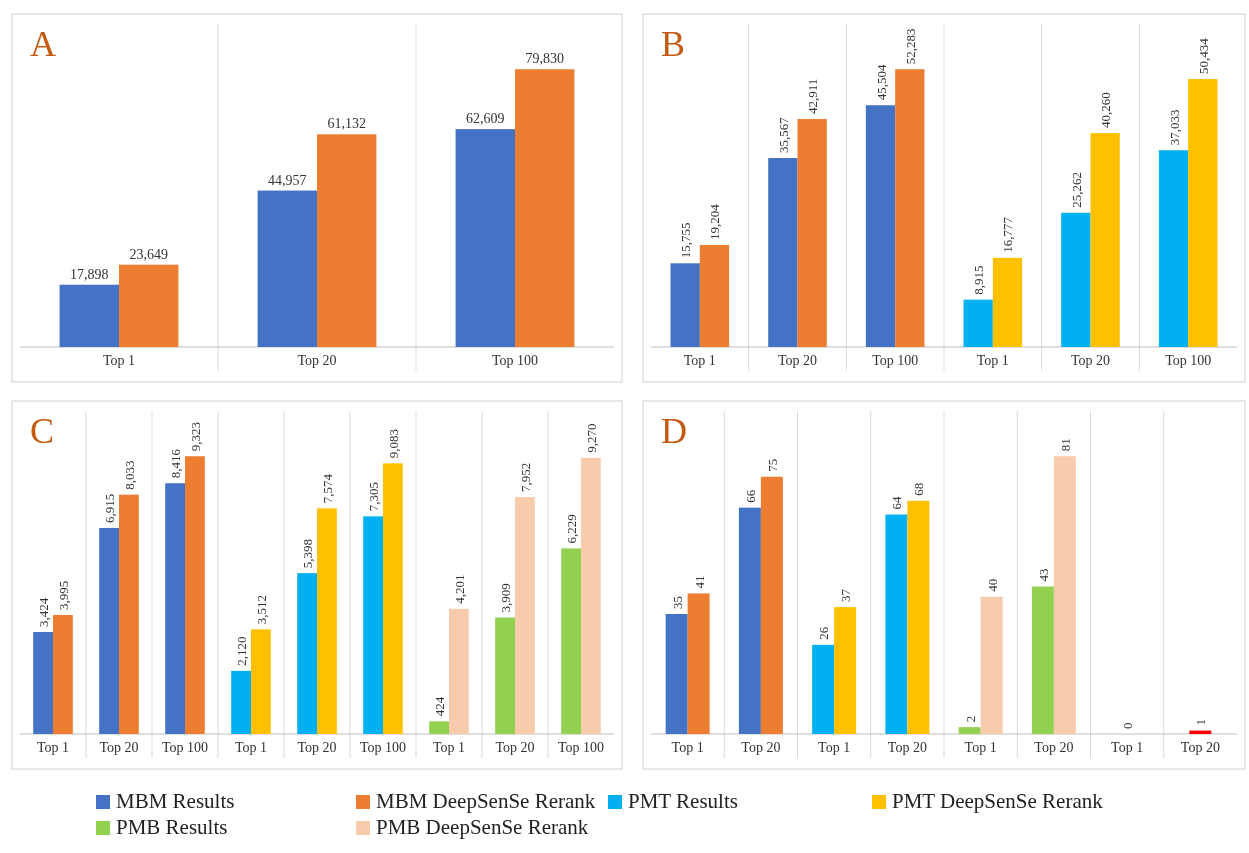 The image size is (1249, 853). What do you see at coordinates (897, 503) in the screenshot?
I see `data-label: 64` at bounding box center [897, 503].